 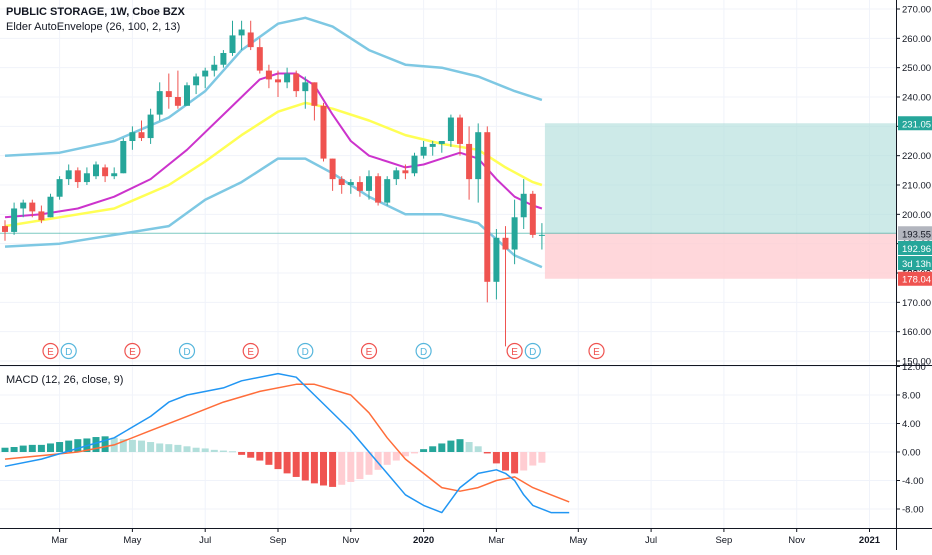 What do you see at coordinates (466, 537) in the screenshot?
I see `time-axis: Mar May Jul Sep Nov 2020 Mar May Jul Sep Nov 2021` at bounding box center [466, 537].